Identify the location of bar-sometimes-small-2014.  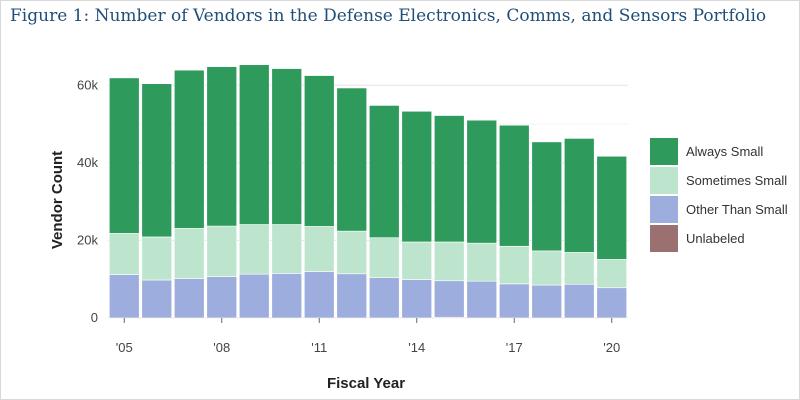
(416, 260).